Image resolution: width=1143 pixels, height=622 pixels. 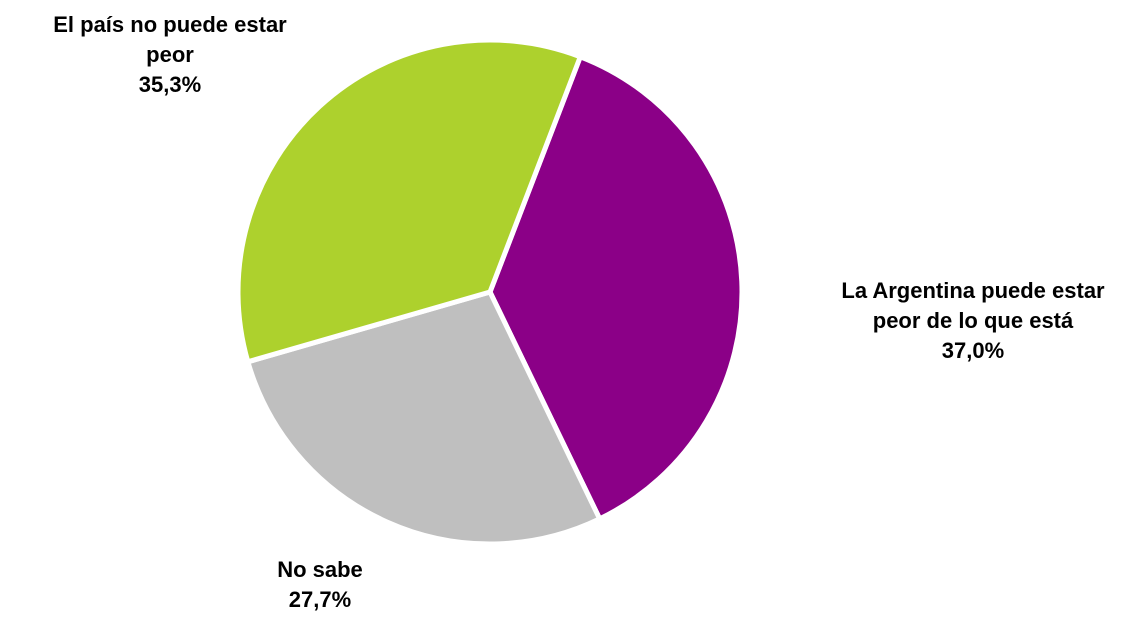 I want to click on slice-label-line: El país no puede estar, so click(x=170, y=24).